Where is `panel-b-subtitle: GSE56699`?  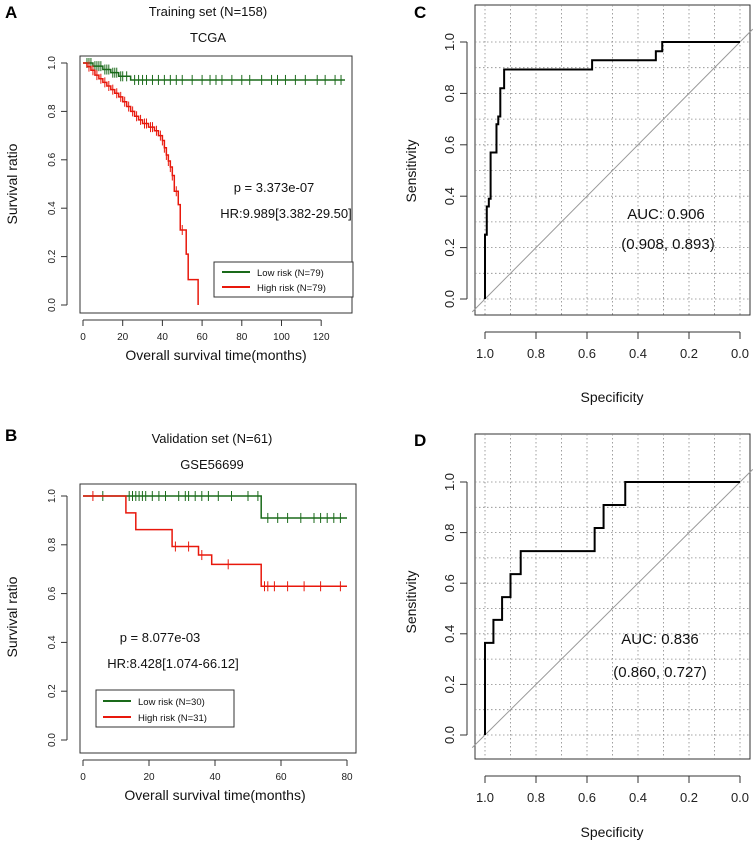 panel-b-subtitle: GSE56699 is located at coordinates (212, 464).